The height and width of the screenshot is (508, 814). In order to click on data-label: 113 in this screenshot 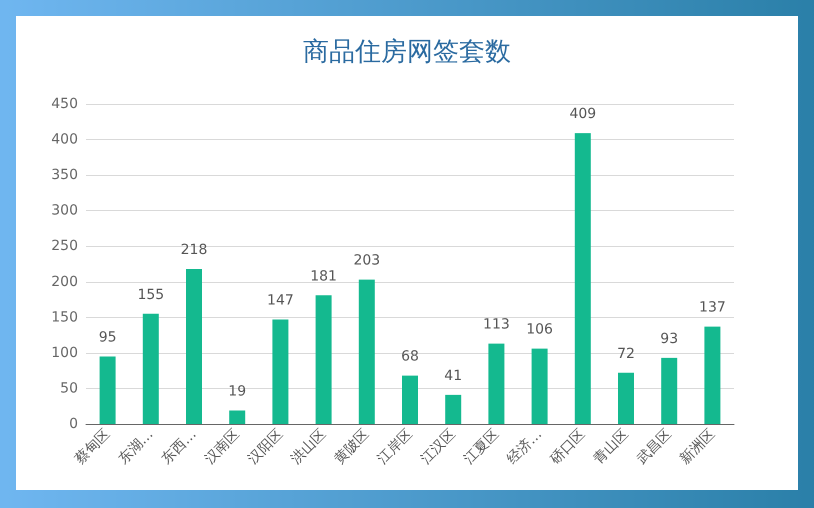, I will do `click(496, 324)`.